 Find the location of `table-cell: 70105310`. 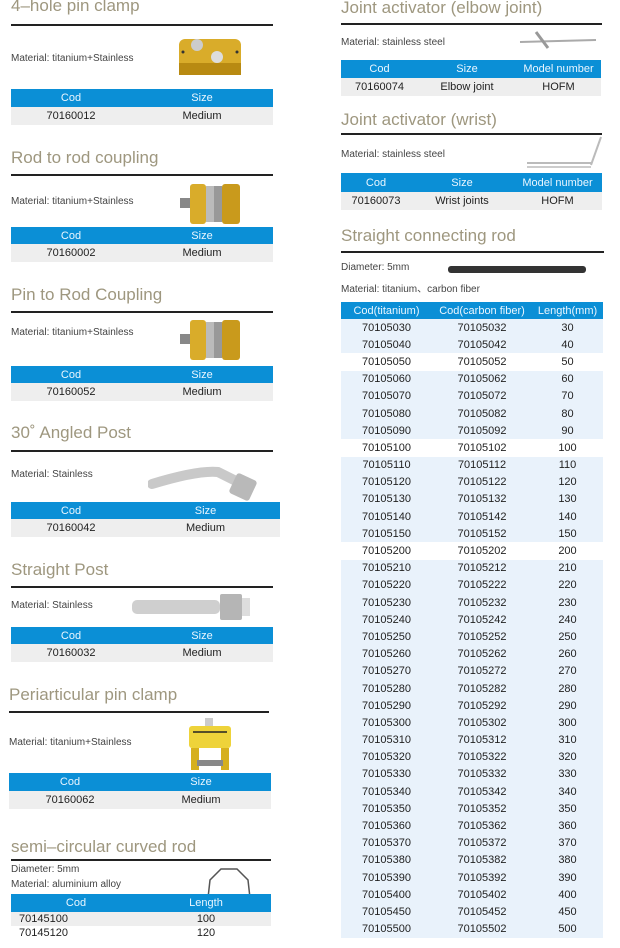

table-cell: 70105310 is located at coordinates (386, 740).